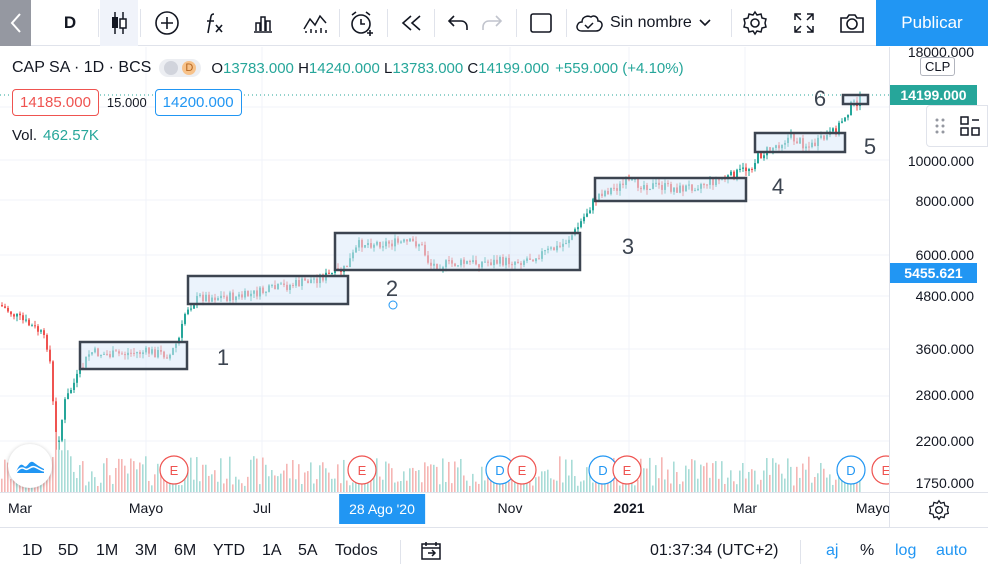  What do you see at coordinates (356, 550) in the screenshot?
I see `range-all-button: Todos` at bounding box center [356, 550].